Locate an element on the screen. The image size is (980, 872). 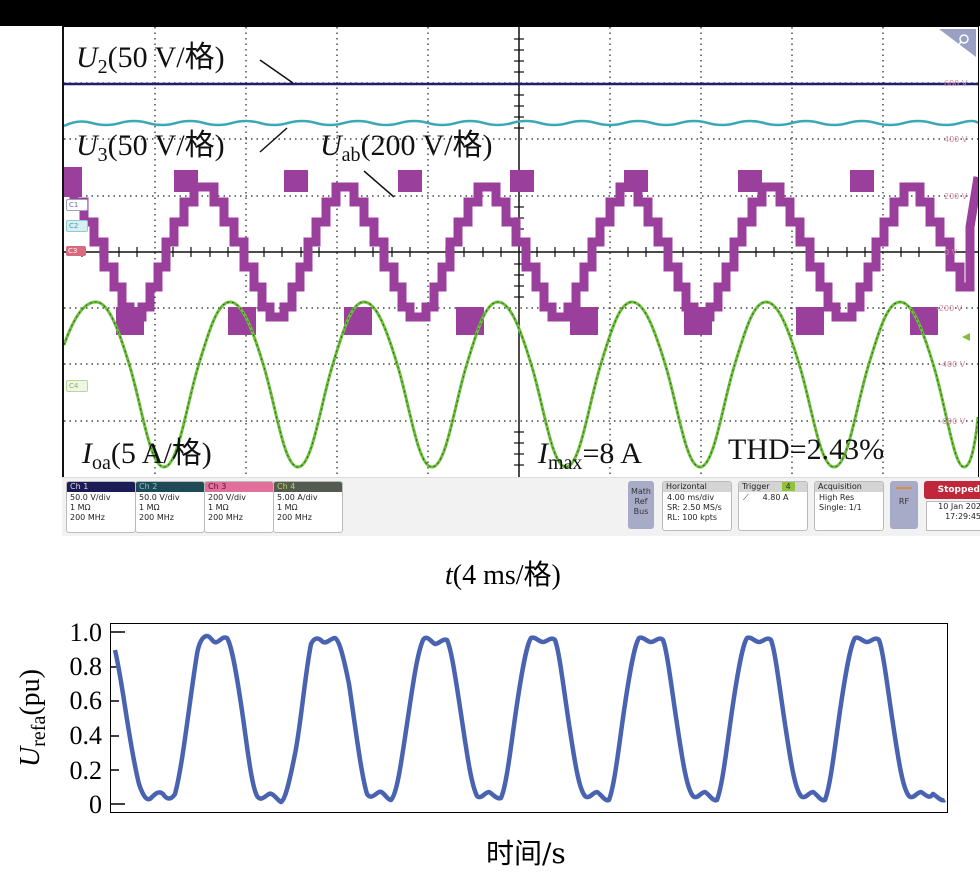
rf-indicator is located at coordinates (904, 488).